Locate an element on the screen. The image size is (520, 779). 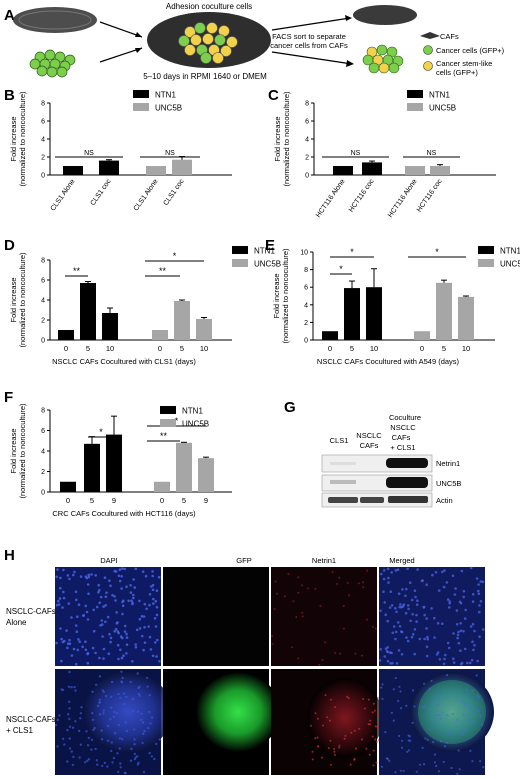
coculture-dish is located at coordinates (209, 40).